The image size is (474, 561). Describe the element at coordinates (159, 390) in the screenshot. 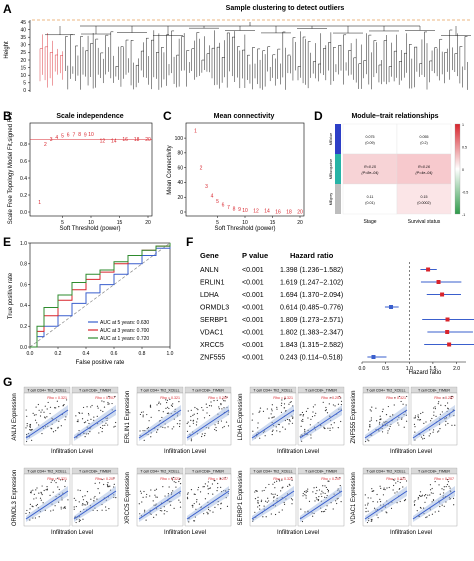

I see `facet-header-text: T cell CD4+ Th2_XCELL` at that location.